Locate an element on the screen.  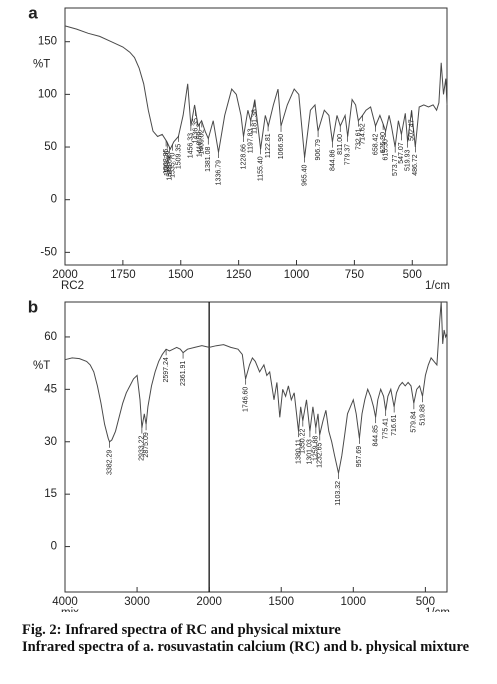
peak-label: 2875.09 is located at coordinates (146, 444).